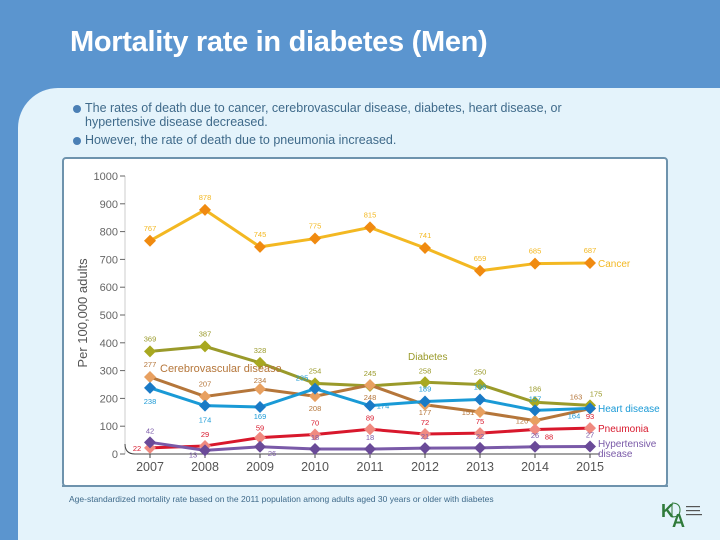 The image size is (720, 540). Describe the element at coordinates (480, 421) in the screenshot. I see `data-label: 75` at that location.